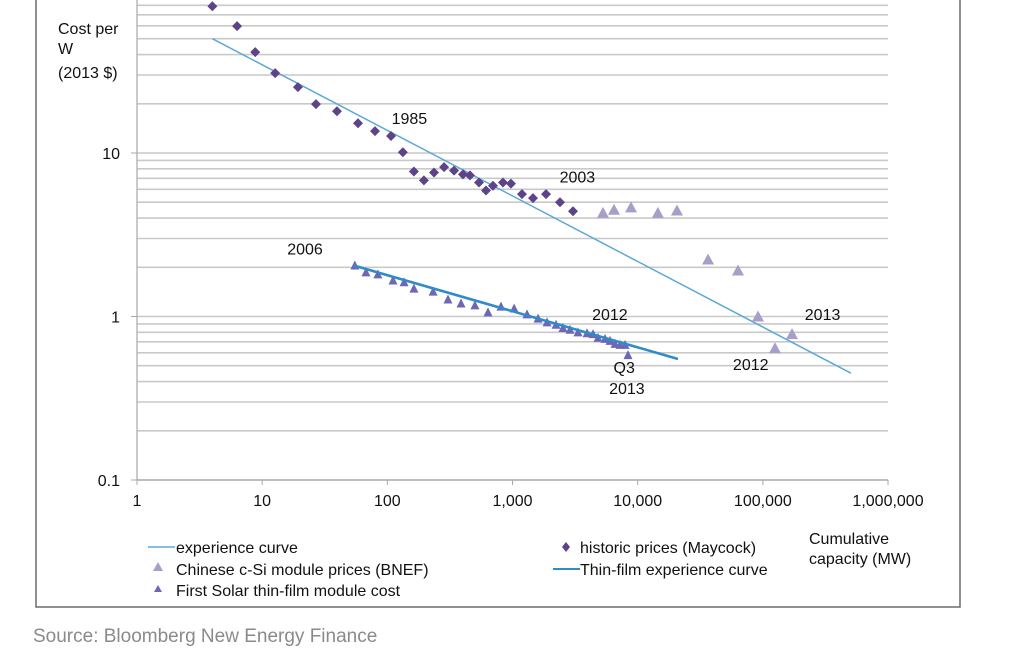 This screenshot has height=648, width=1022. What do you see at coordinates (137, 501) in the screenshot?
I see `x-tick-label: 1` at bounding box center [137, 501].